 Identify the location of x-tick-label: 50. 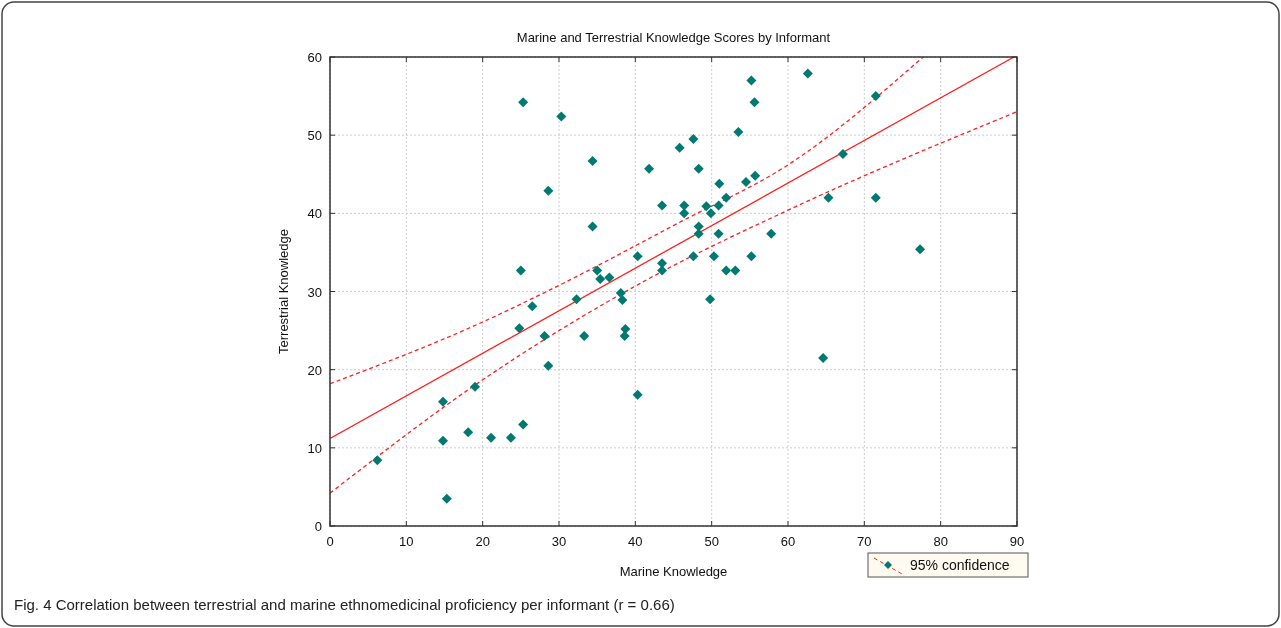
(711, 541).